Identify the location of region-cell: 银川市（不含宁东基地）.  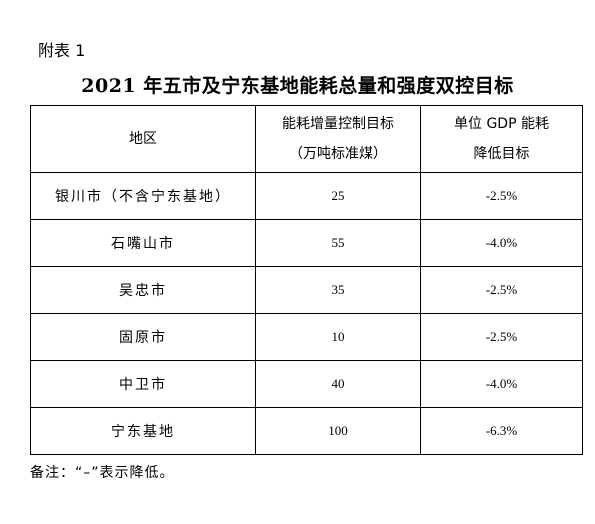
(143, 196).